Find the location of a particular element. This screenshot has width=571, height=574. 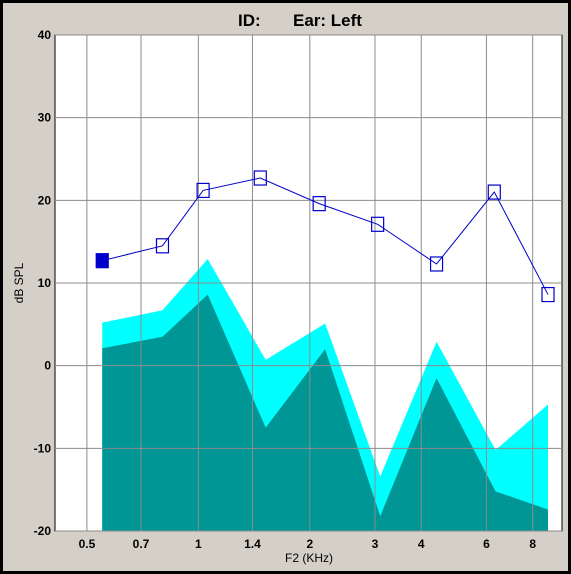

x-tick-label: 6 is located at coordinates (486, 544).